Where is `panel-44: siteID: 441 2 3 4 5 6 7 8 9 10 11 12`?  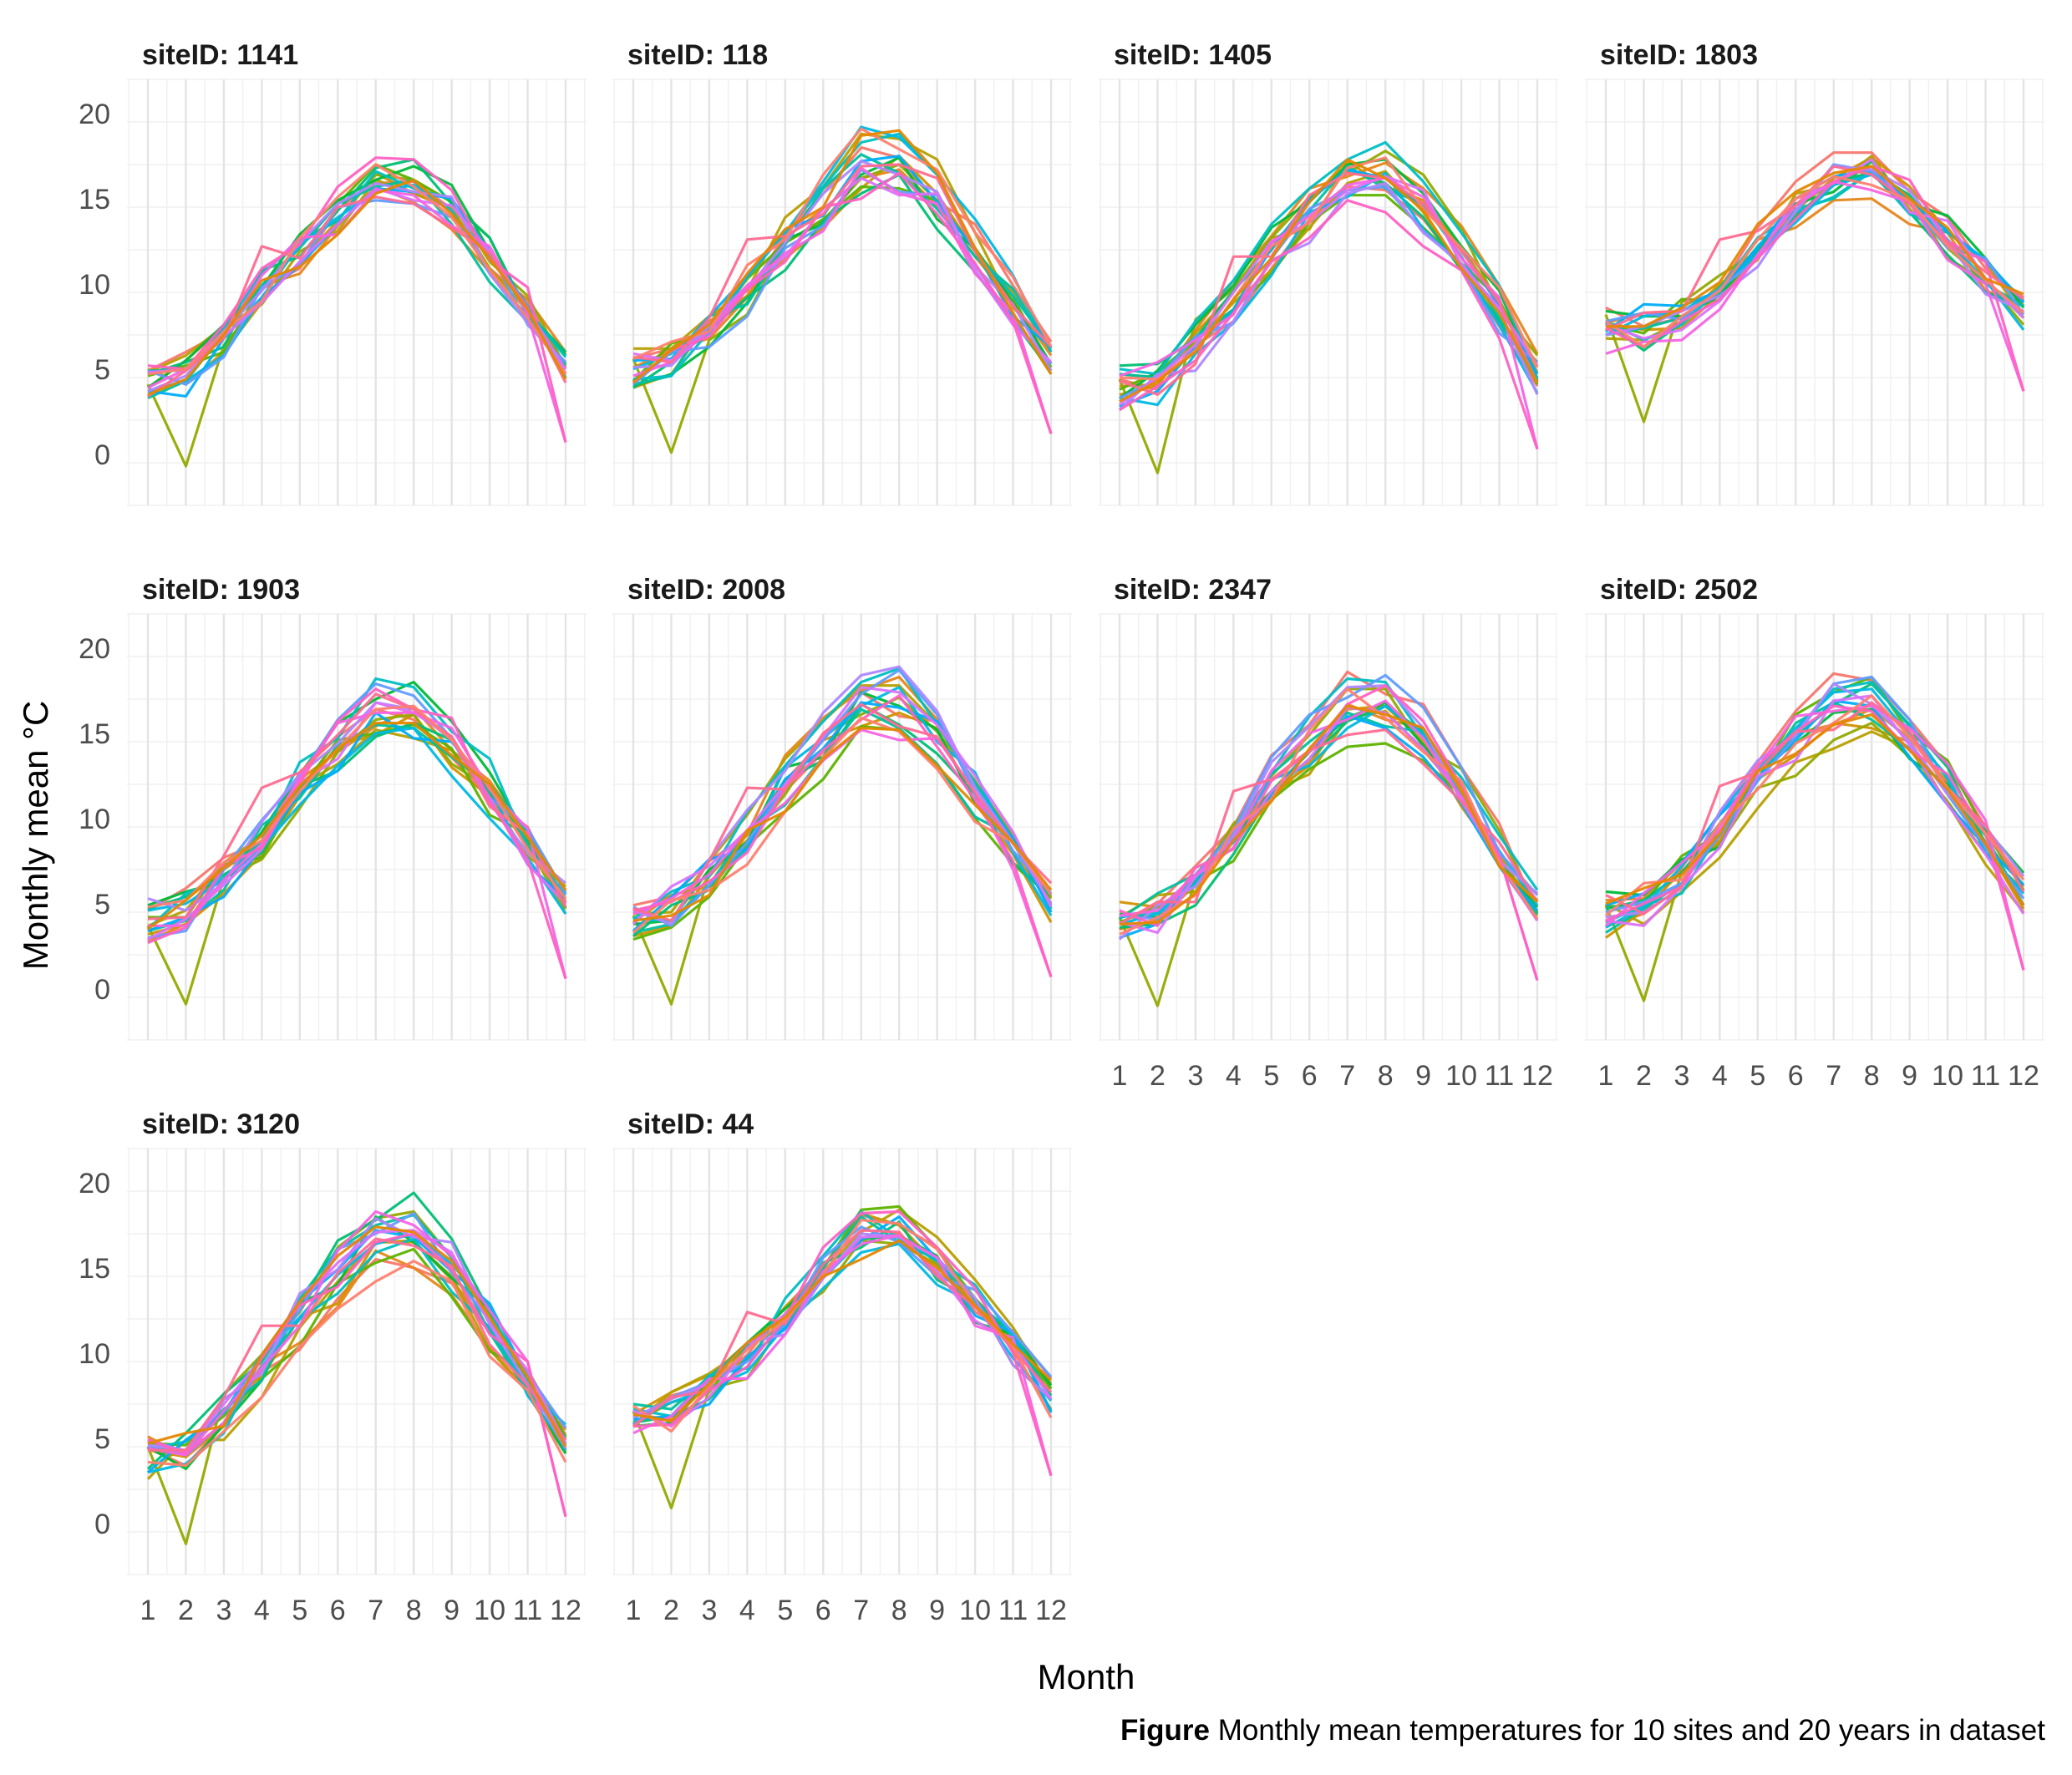
panel-44: siteID: 441 2 3 4 5 6 7 8 9 10 11 12 is located at coordinates (842, 1367).